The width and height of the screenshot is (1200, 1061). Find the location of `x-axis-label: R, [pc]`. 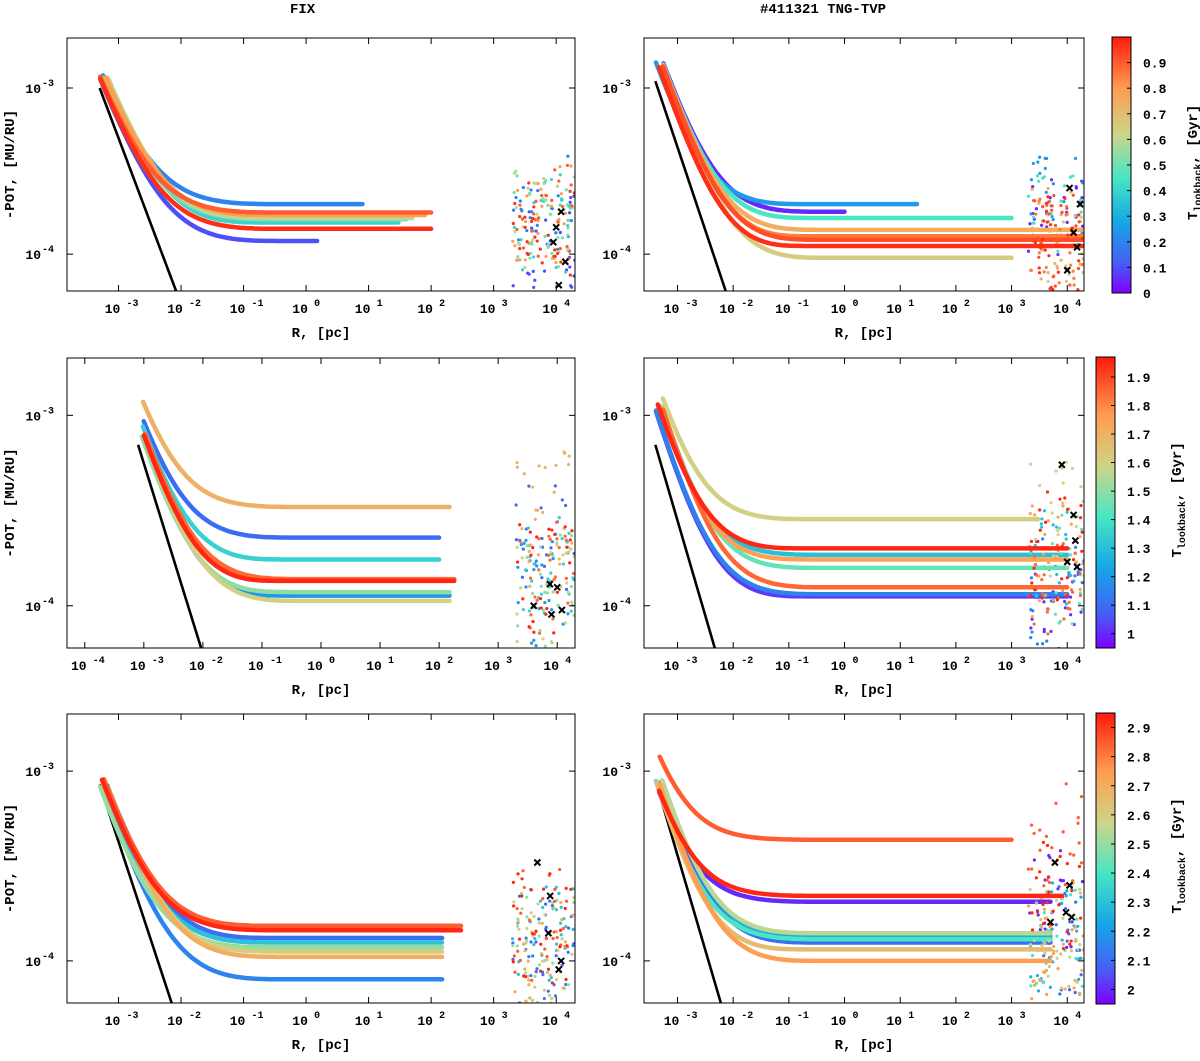

x-axis-label: R, [pc] is located at coordinates (864, 1046).